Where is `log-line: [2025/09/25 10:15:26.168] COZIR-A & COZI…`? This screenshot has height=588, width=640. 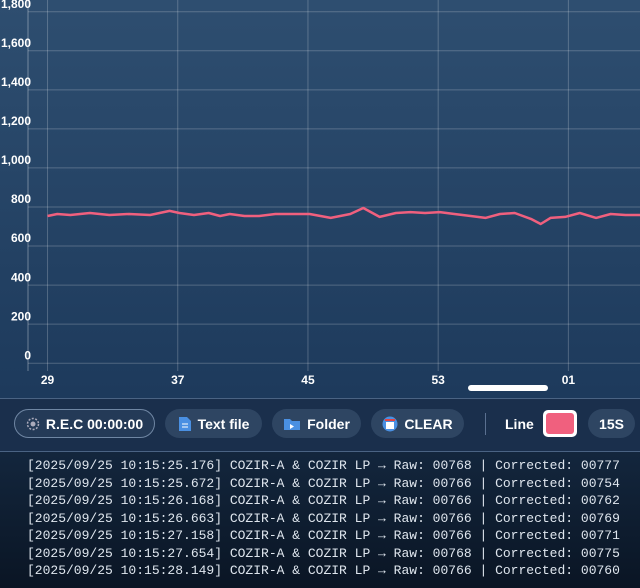
log-line: [2025/09/25 10:15:26.168] COZIR-A & COZI… is located at coordinates (323, 500).